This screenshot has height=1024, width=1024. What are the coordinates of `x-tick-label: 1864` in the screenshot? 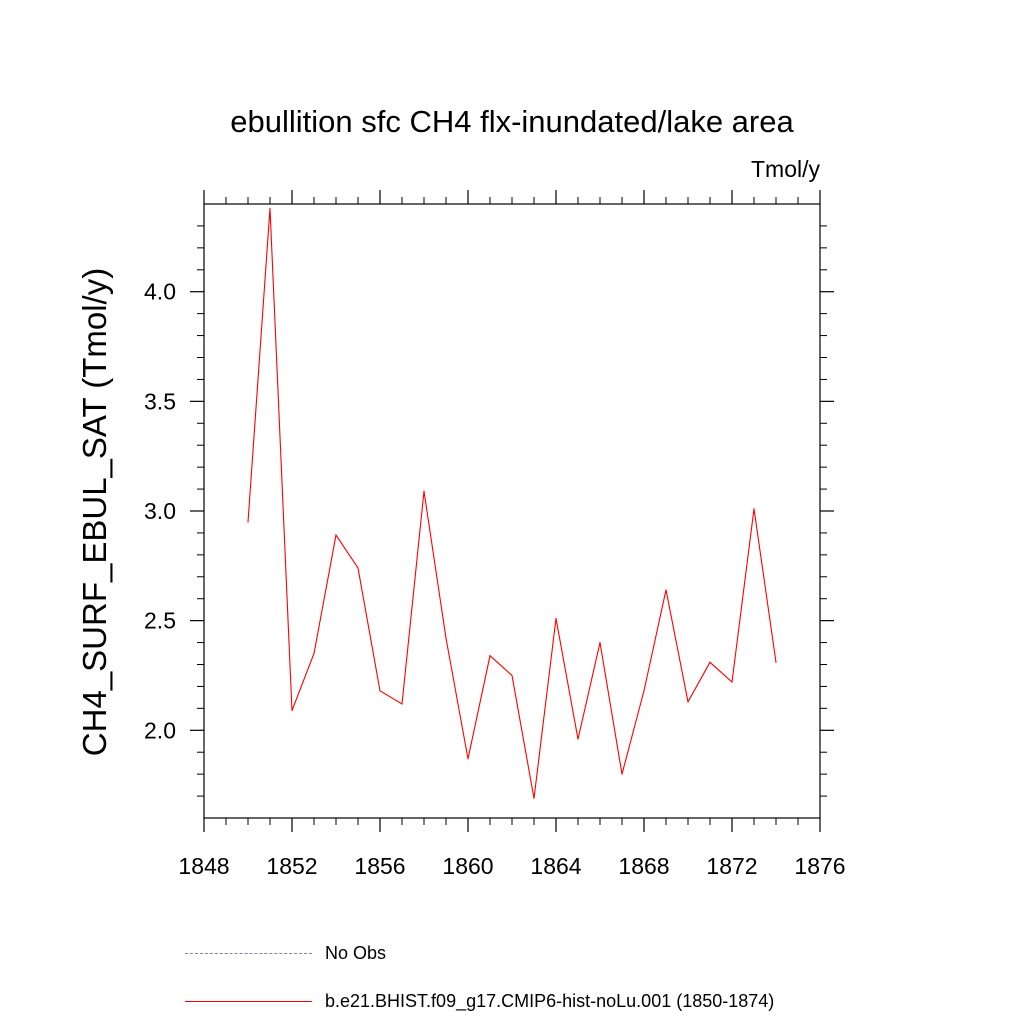 It's located at (555, 866).